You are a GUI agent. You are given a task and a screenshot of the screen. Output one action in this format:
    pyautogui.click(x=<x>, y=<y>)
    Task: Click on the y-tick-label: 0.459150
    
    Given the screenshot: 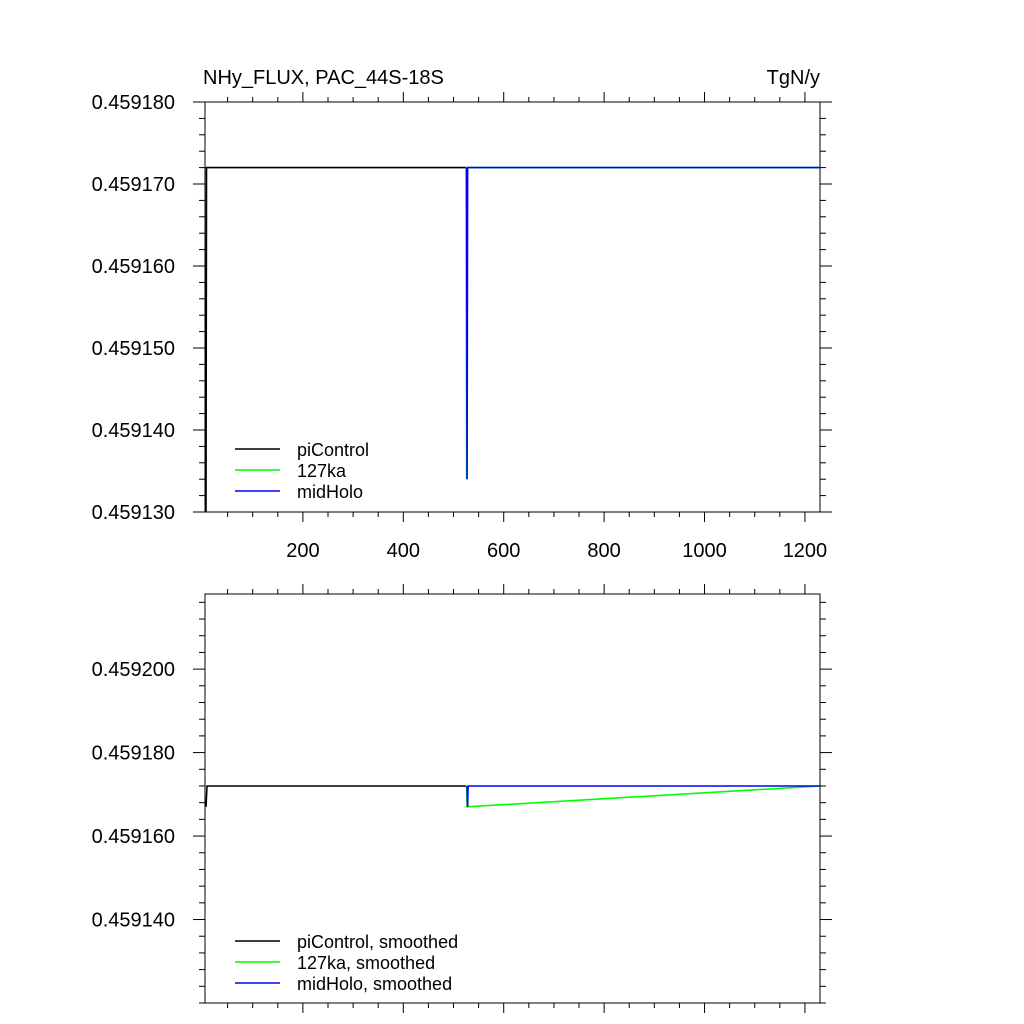 What is the action you would take?
    pyautogui.click(x=133, y=349)
    